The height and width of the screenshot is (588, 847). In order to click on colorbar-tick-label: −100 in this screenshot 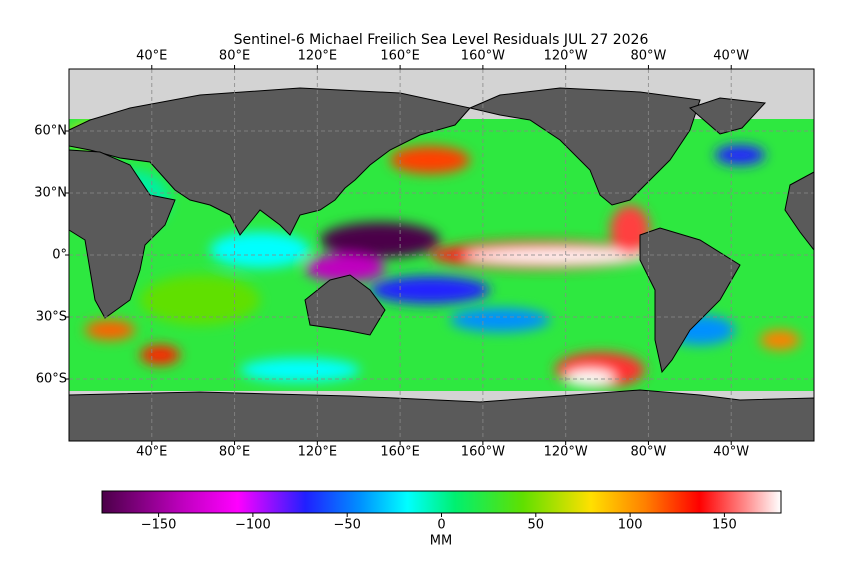, I will do `click(253, 525)`.